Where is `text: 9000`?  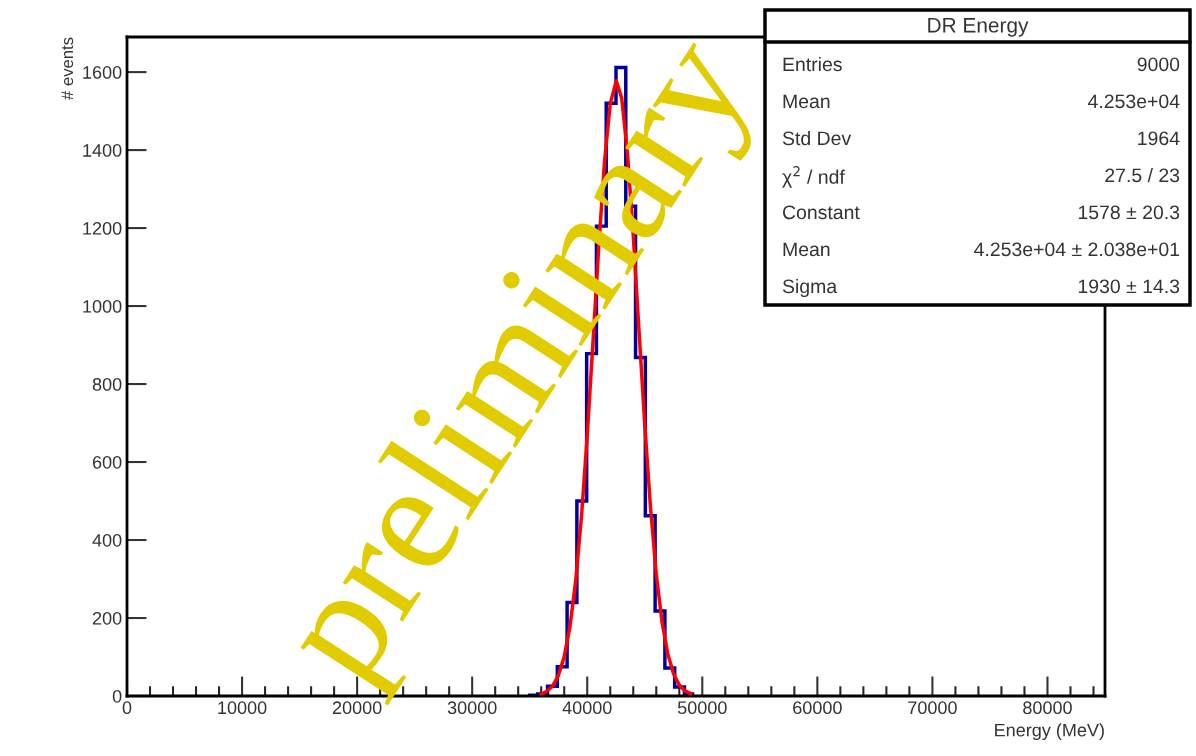
text: 9000 is located at coordinates (1158, 64).